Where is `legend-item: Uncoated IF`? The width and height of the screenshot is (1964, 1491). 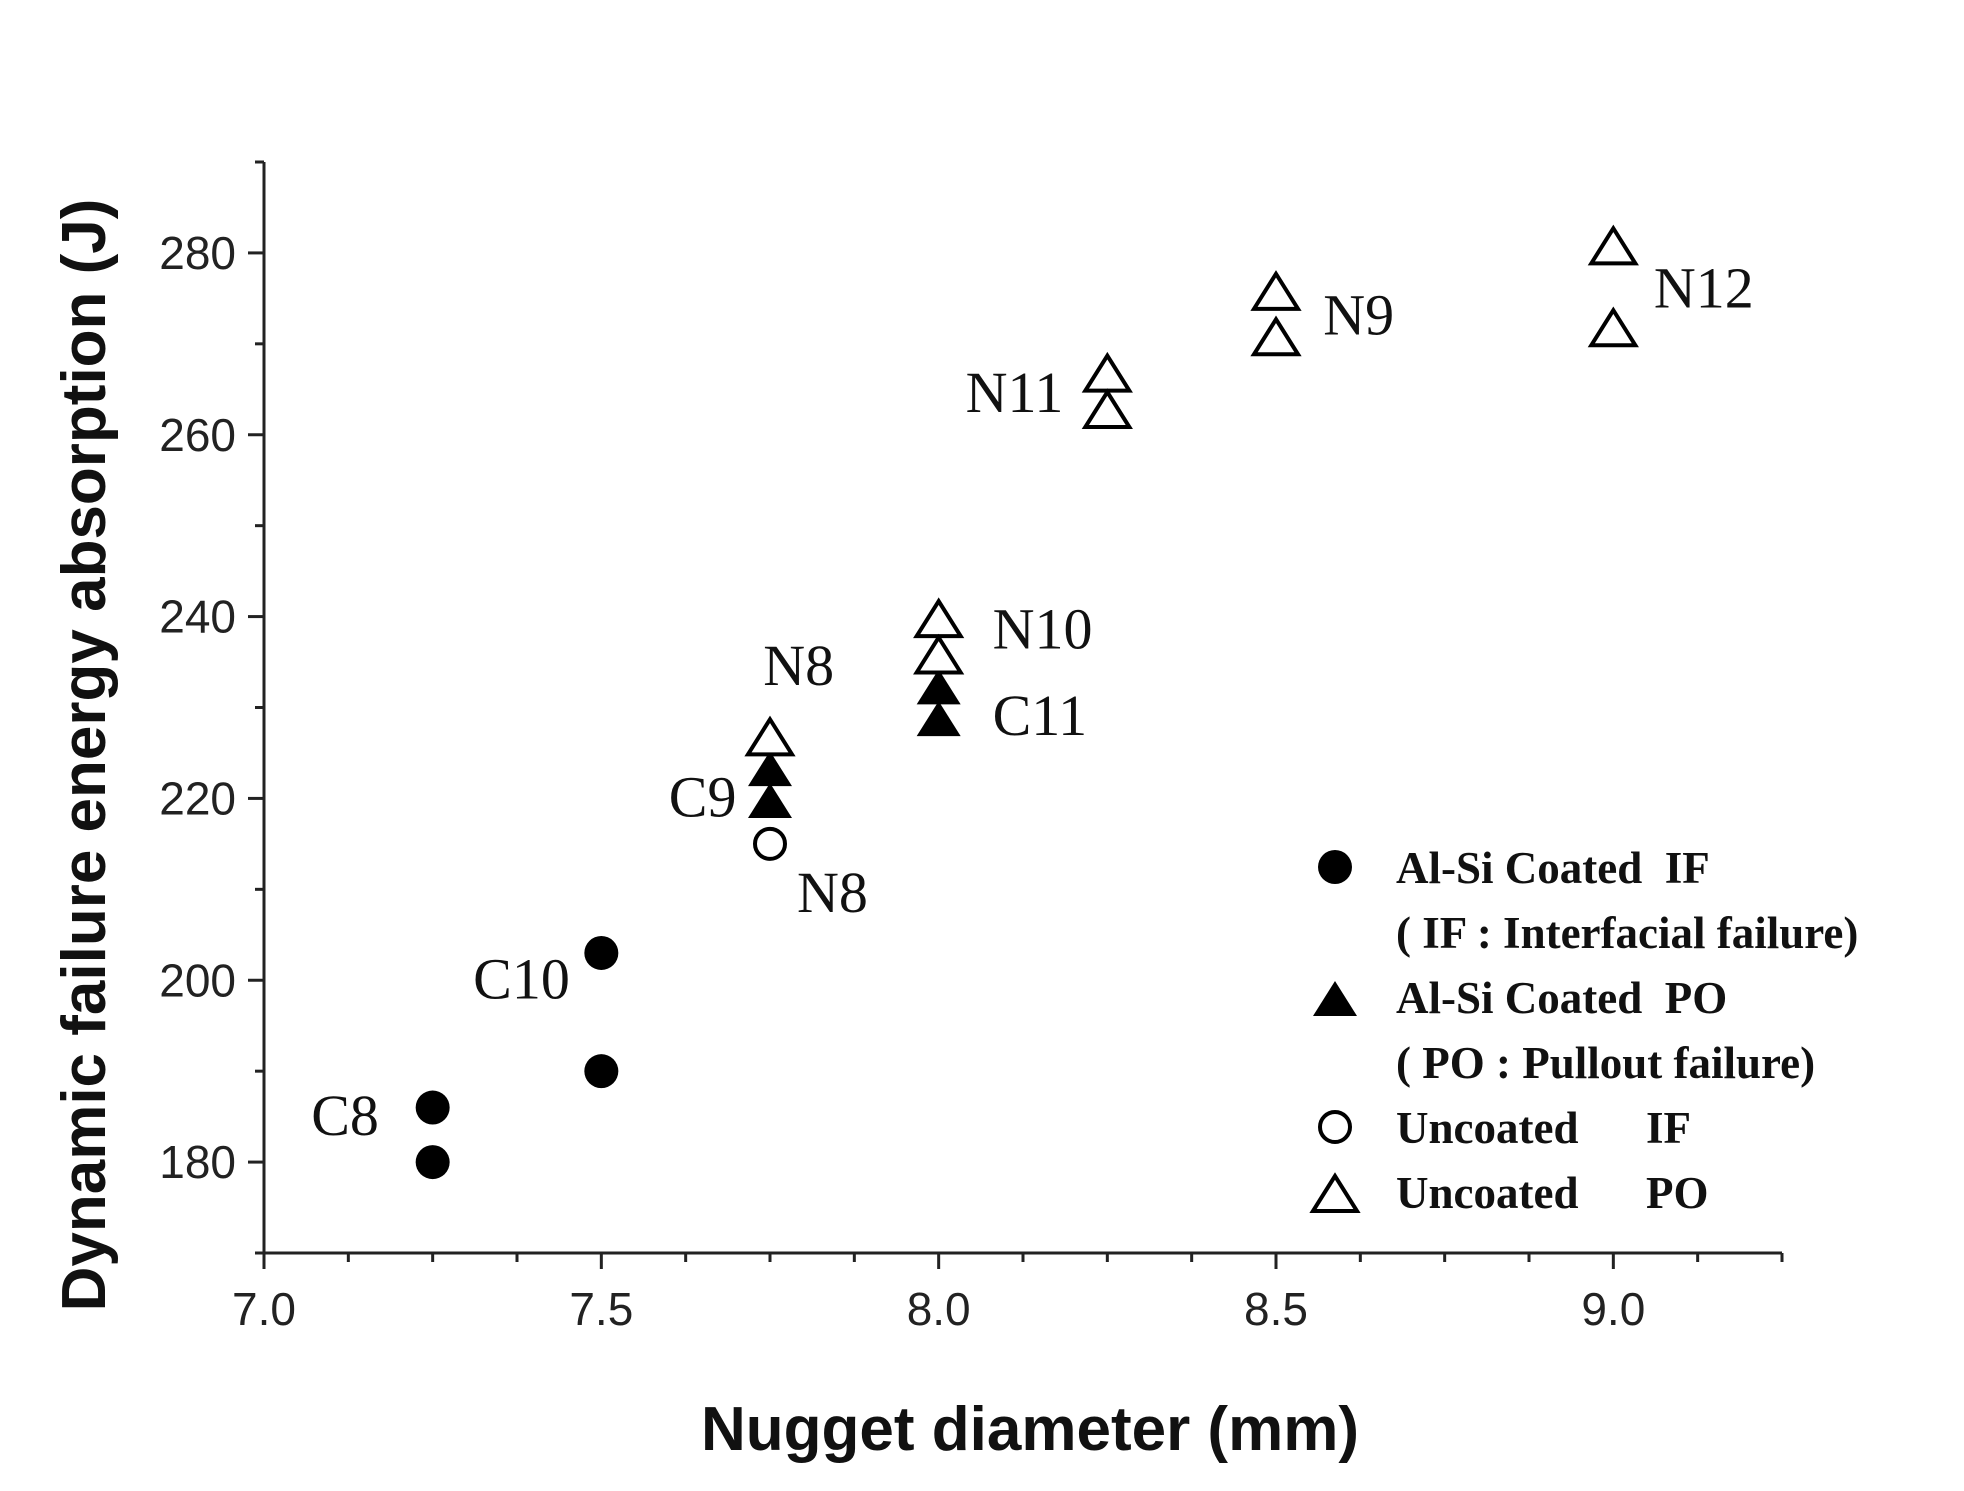
legend-item: Uncoated IF is located at coordinates (1504, 1128).